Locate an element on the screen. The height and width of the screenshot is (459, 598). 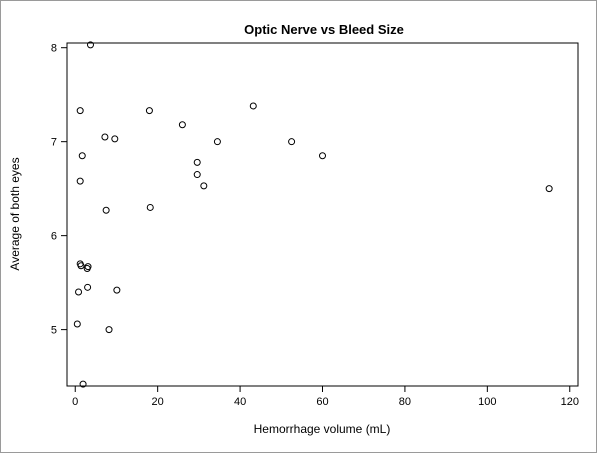
y-tick-label: 7 is located at coordinates (54, 143).